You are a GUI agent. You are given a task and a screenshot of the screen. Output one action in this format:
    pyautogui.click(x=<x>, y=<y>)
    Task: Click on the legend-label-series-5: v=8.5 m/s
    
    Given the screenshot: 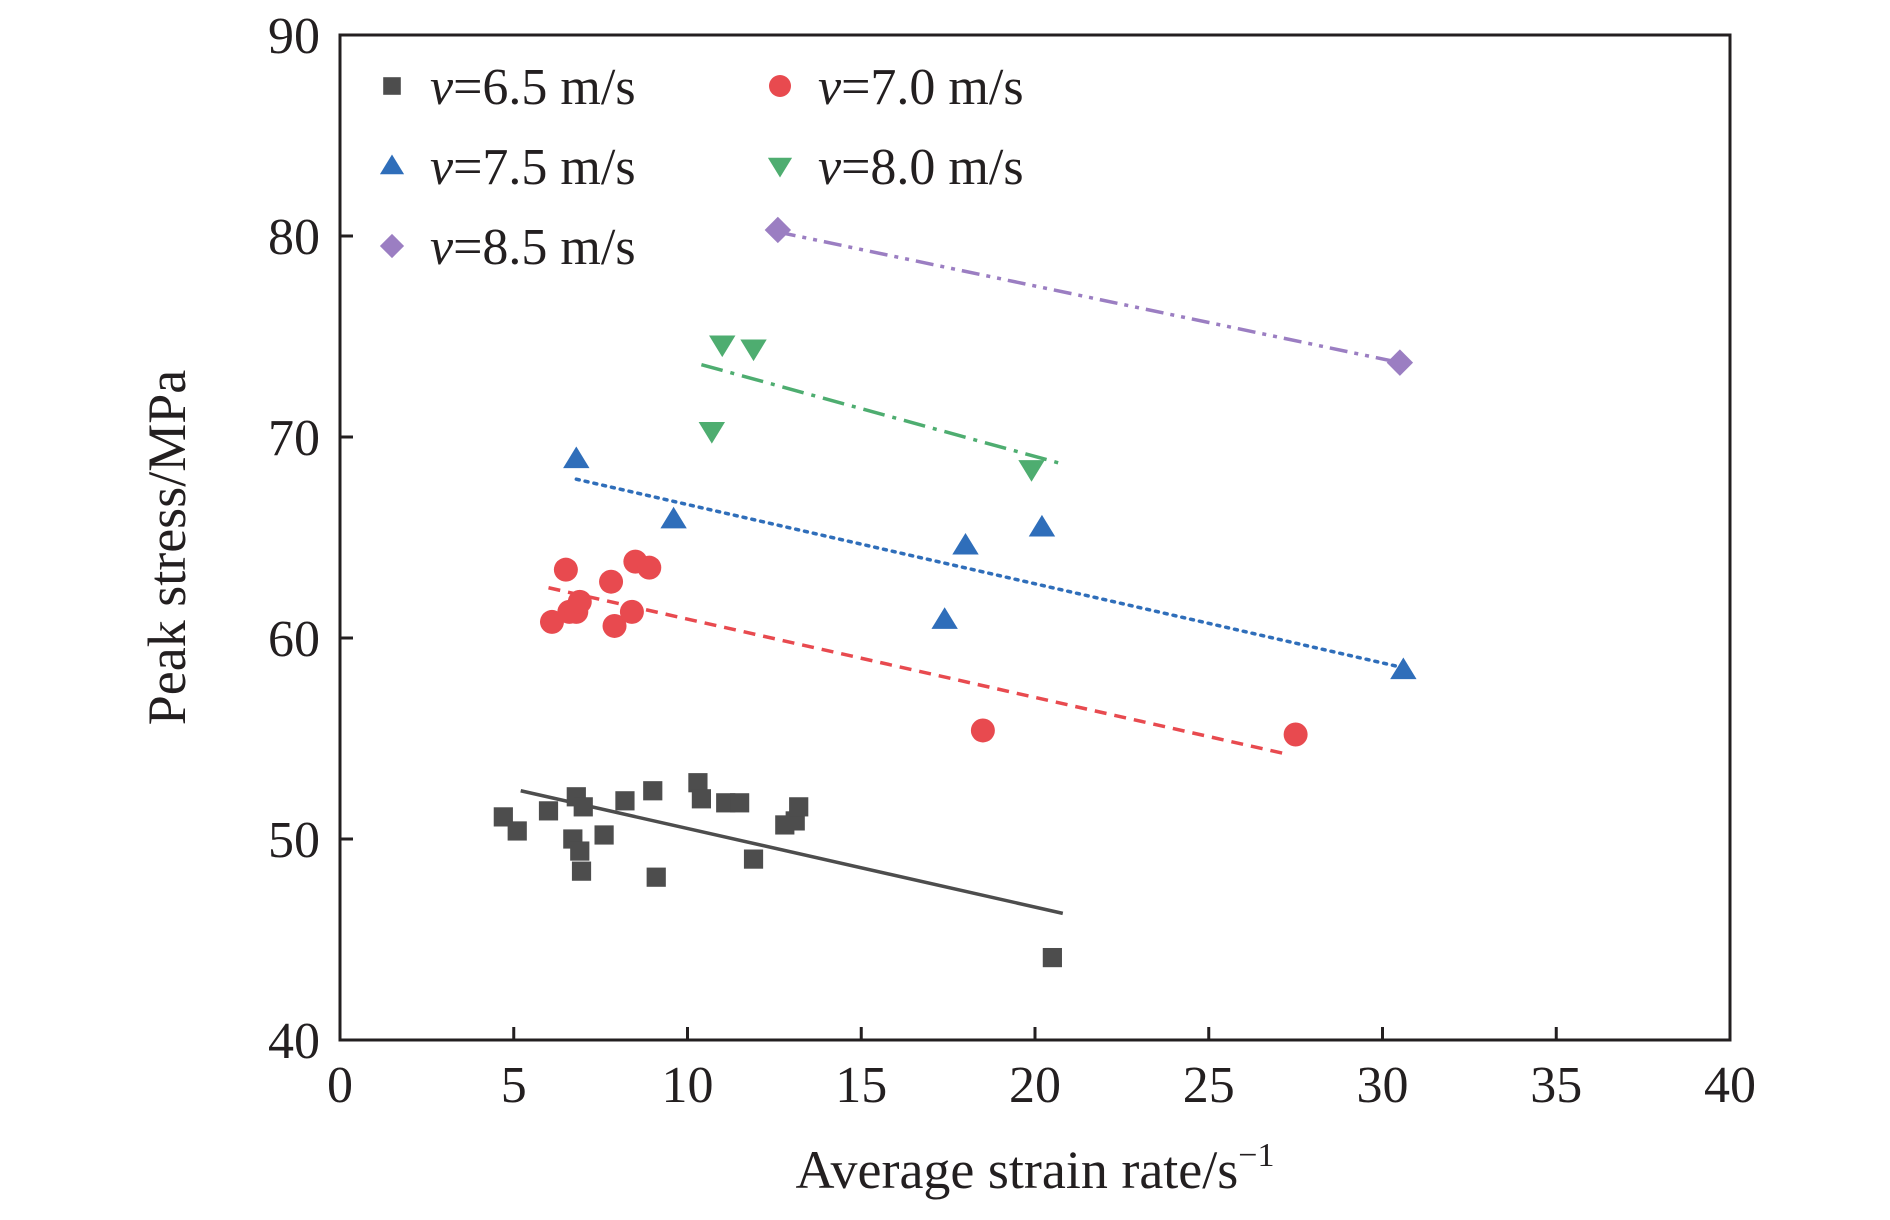 What is the action you would take?
    pyautogui.click(x=533, y=247)
    